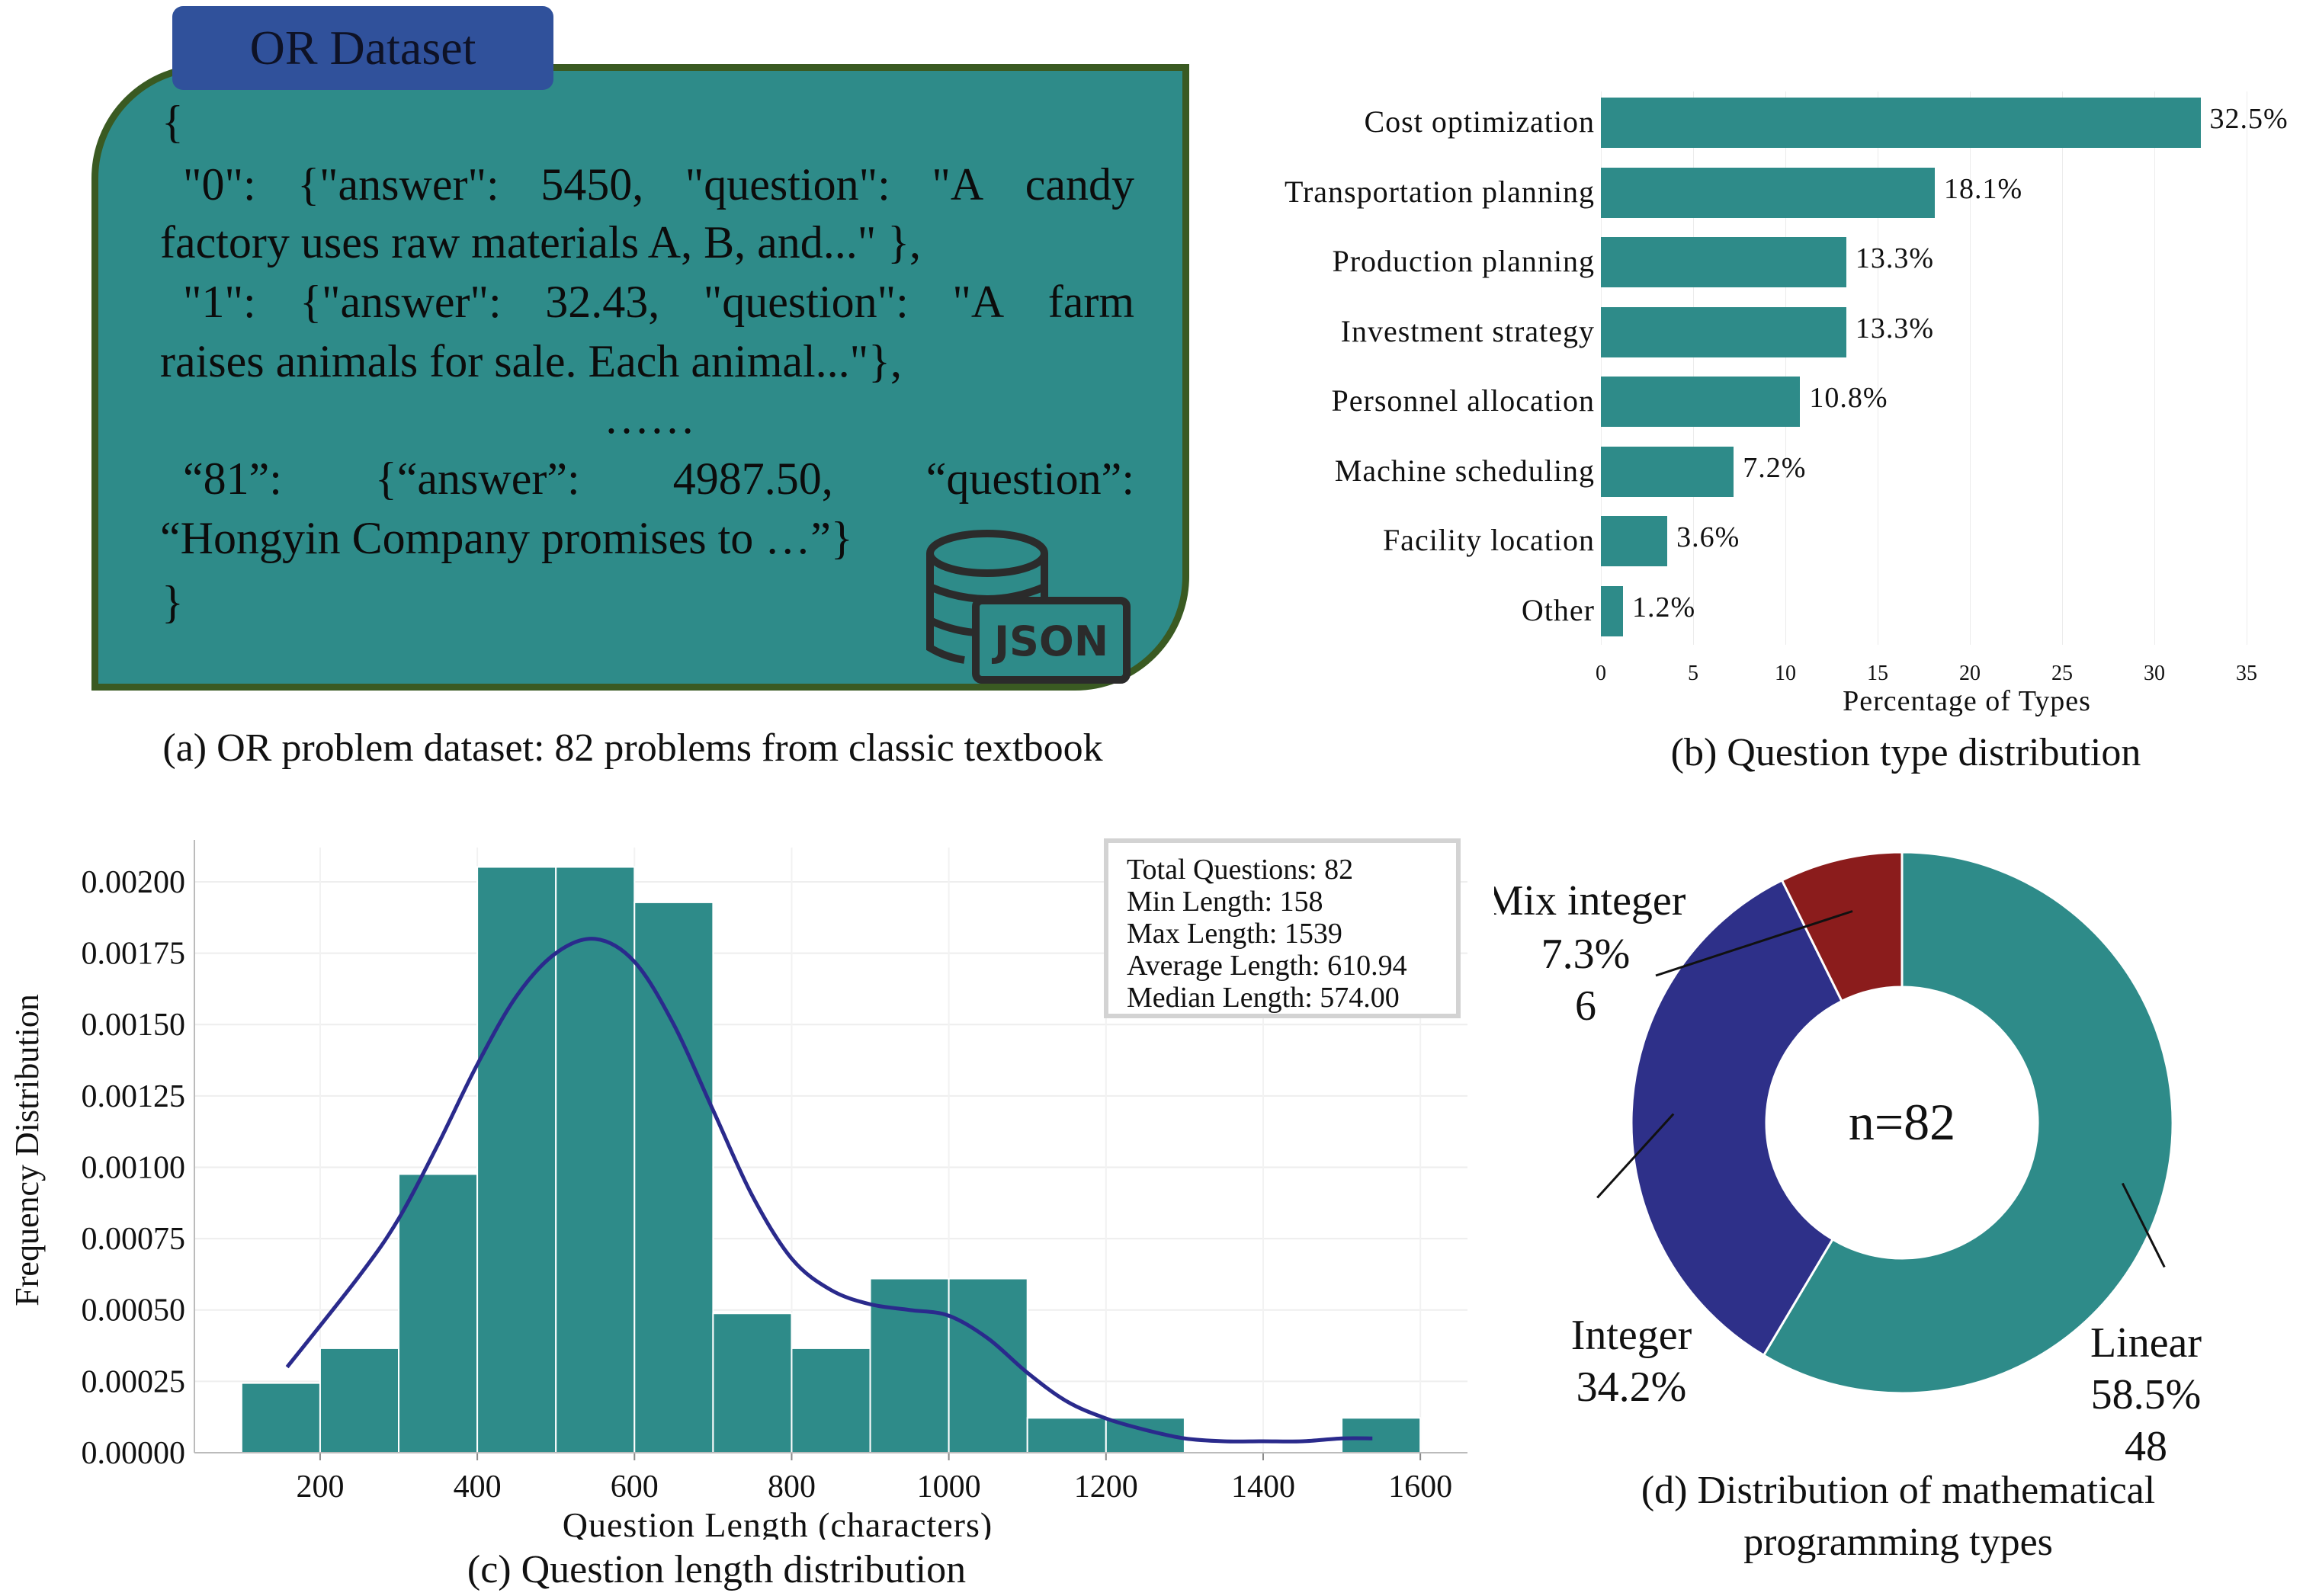  I want to click on value-label: 32.5%, so click(2249, 119).